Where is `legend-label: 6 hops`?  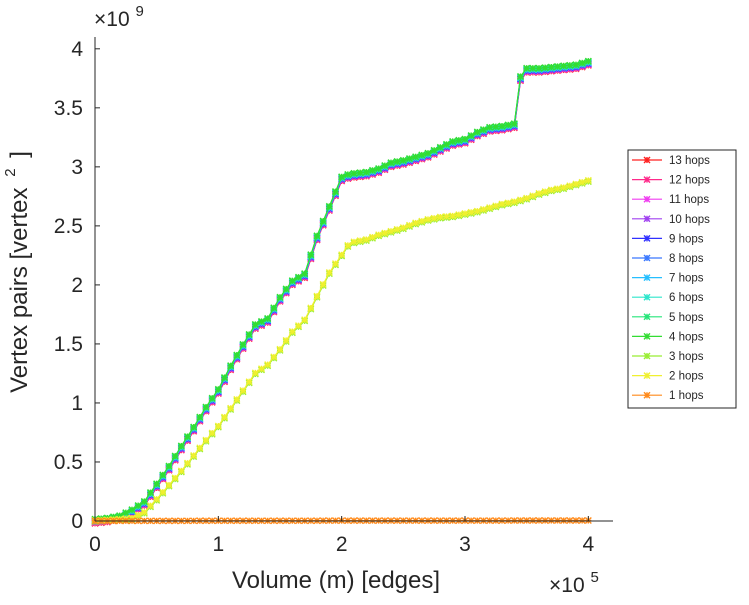
legend-label: 6 hops is located at coordinates (686, 298).